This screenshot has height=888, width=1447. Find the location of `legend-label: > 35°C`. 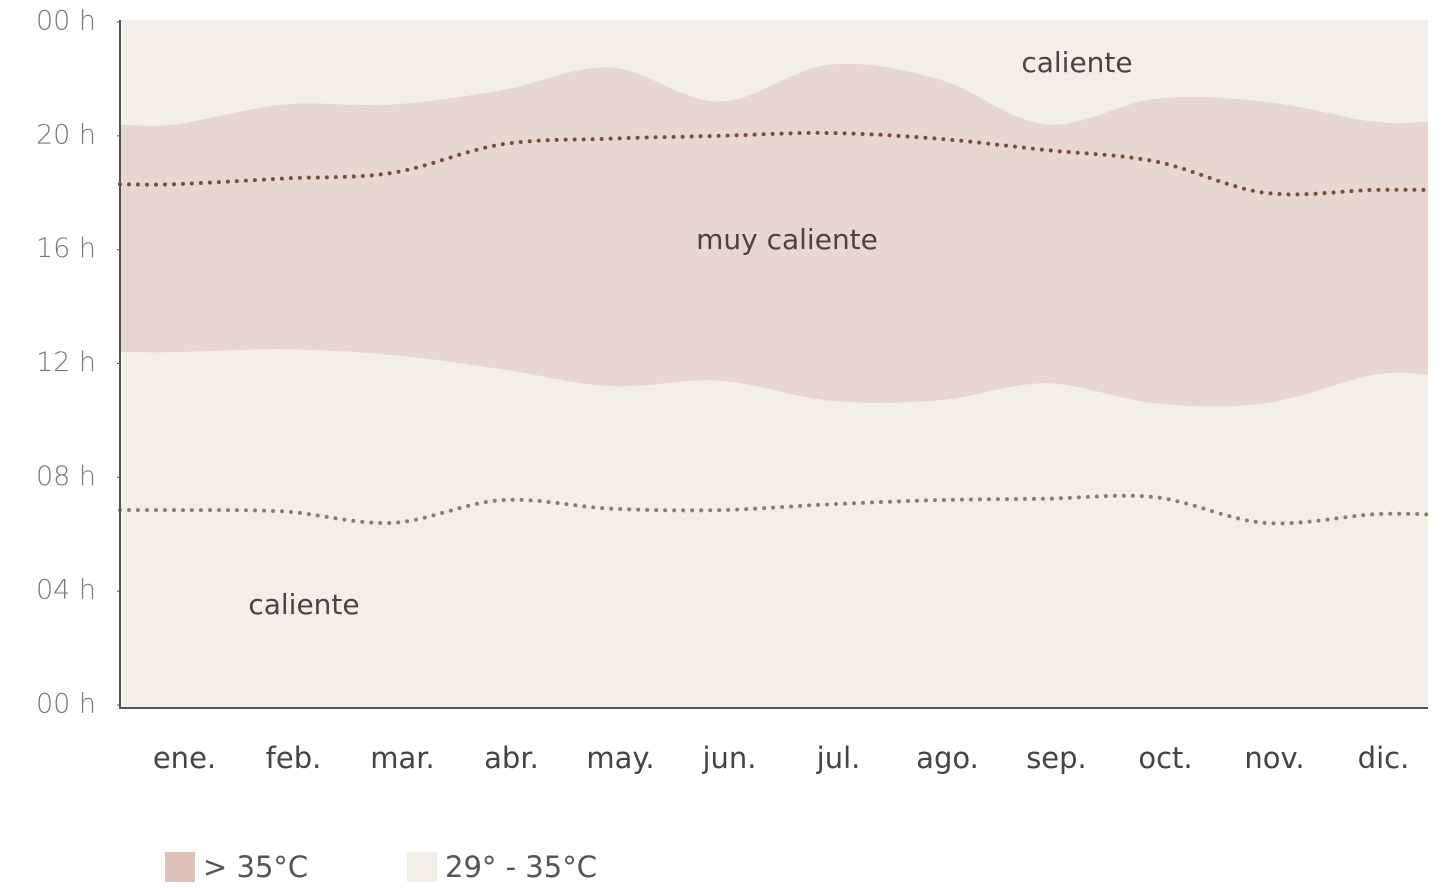

legend-label: > 35°C is located at coordinates (255, 867).